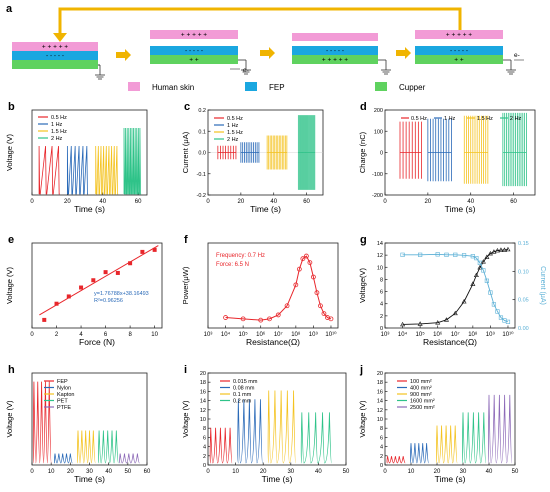 Image resolution: width=550 pixels, height=492 pixels. I want to click on panel-letter-a: a, so click(9, 9).